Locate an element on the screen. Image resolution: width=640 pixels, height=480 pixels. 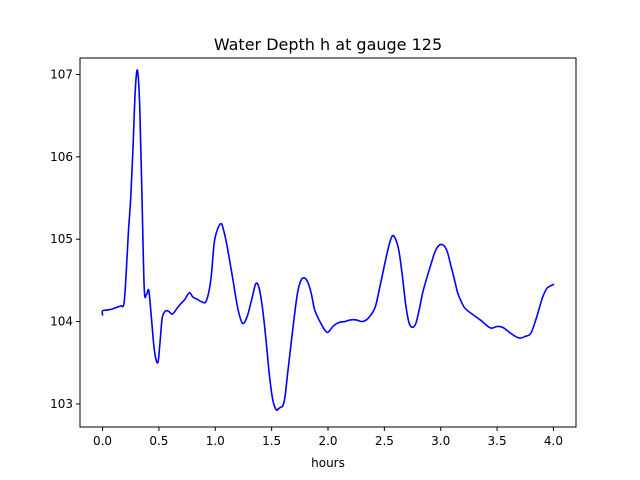
y-tick-label: 104 is located at coordinates (61, 322).